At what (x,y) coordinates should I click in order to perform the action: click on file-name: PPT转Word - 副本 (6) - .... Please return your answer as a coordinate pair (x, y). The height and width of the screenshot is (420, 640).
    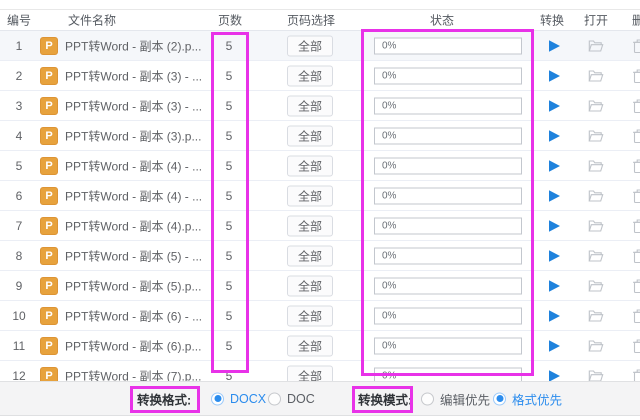
    Looking at the image, I should click on (134, 316).